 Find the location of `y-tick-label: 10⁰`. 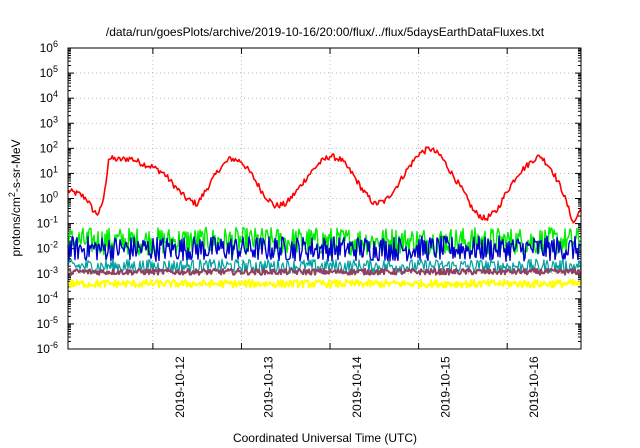

y-tick-label: 10⁰ is located at coordinates (49, 198).